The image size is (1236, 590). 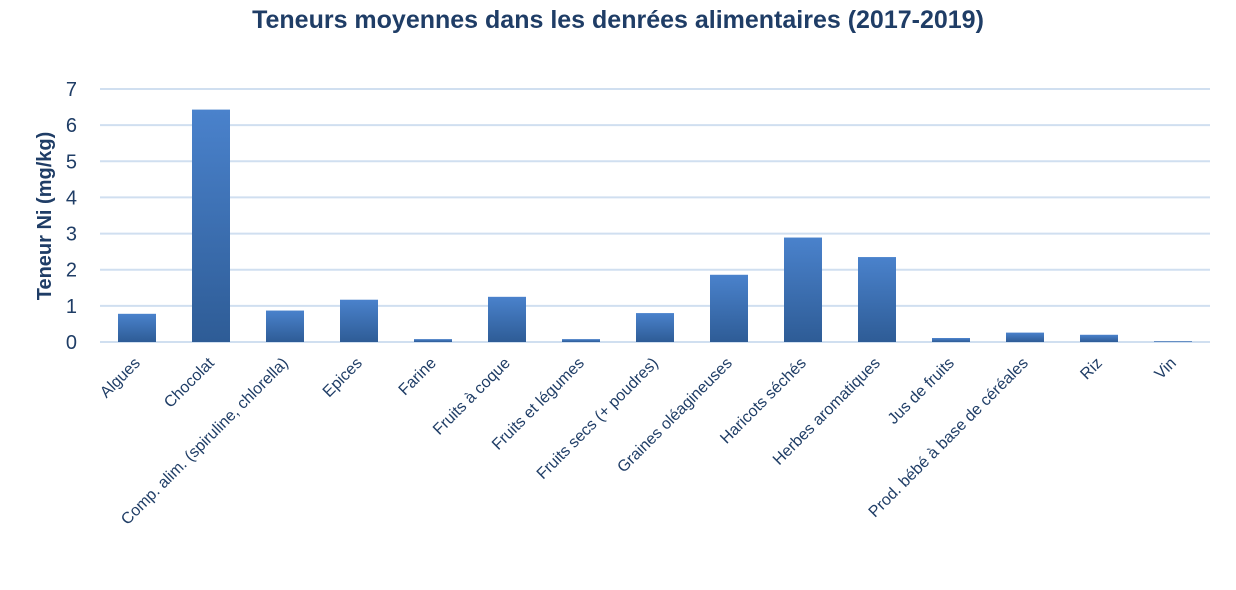 I want to click on x-tick-label: Fruits secs (+ poudres), so click(x=598, y=419).